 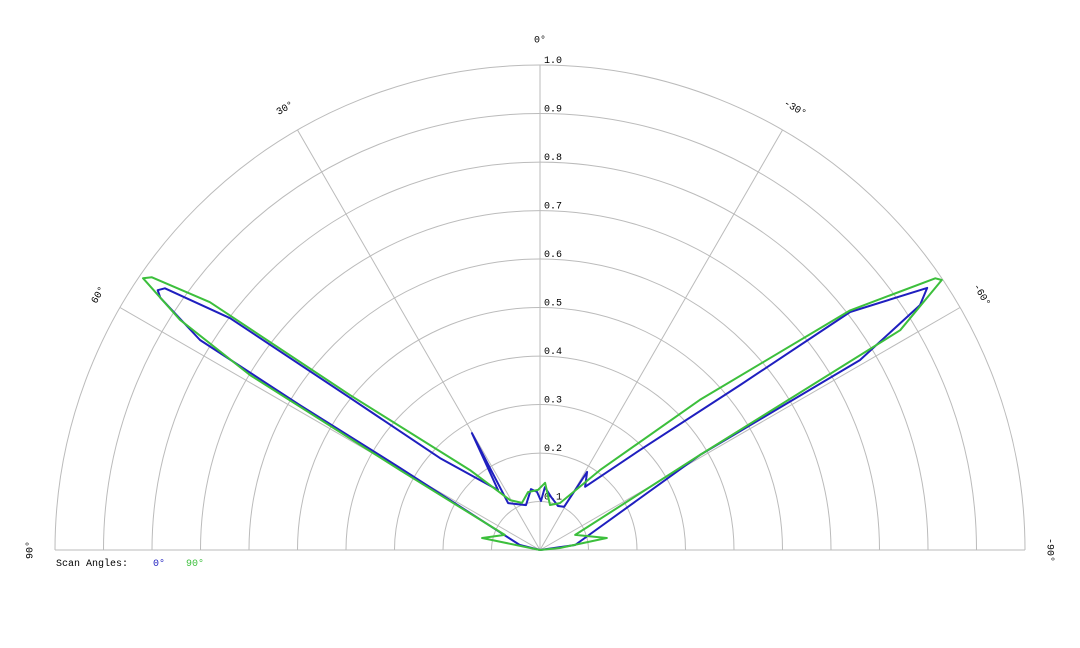 I want to click on legend-title: Scan Angles:, so click(x=92, y=564).